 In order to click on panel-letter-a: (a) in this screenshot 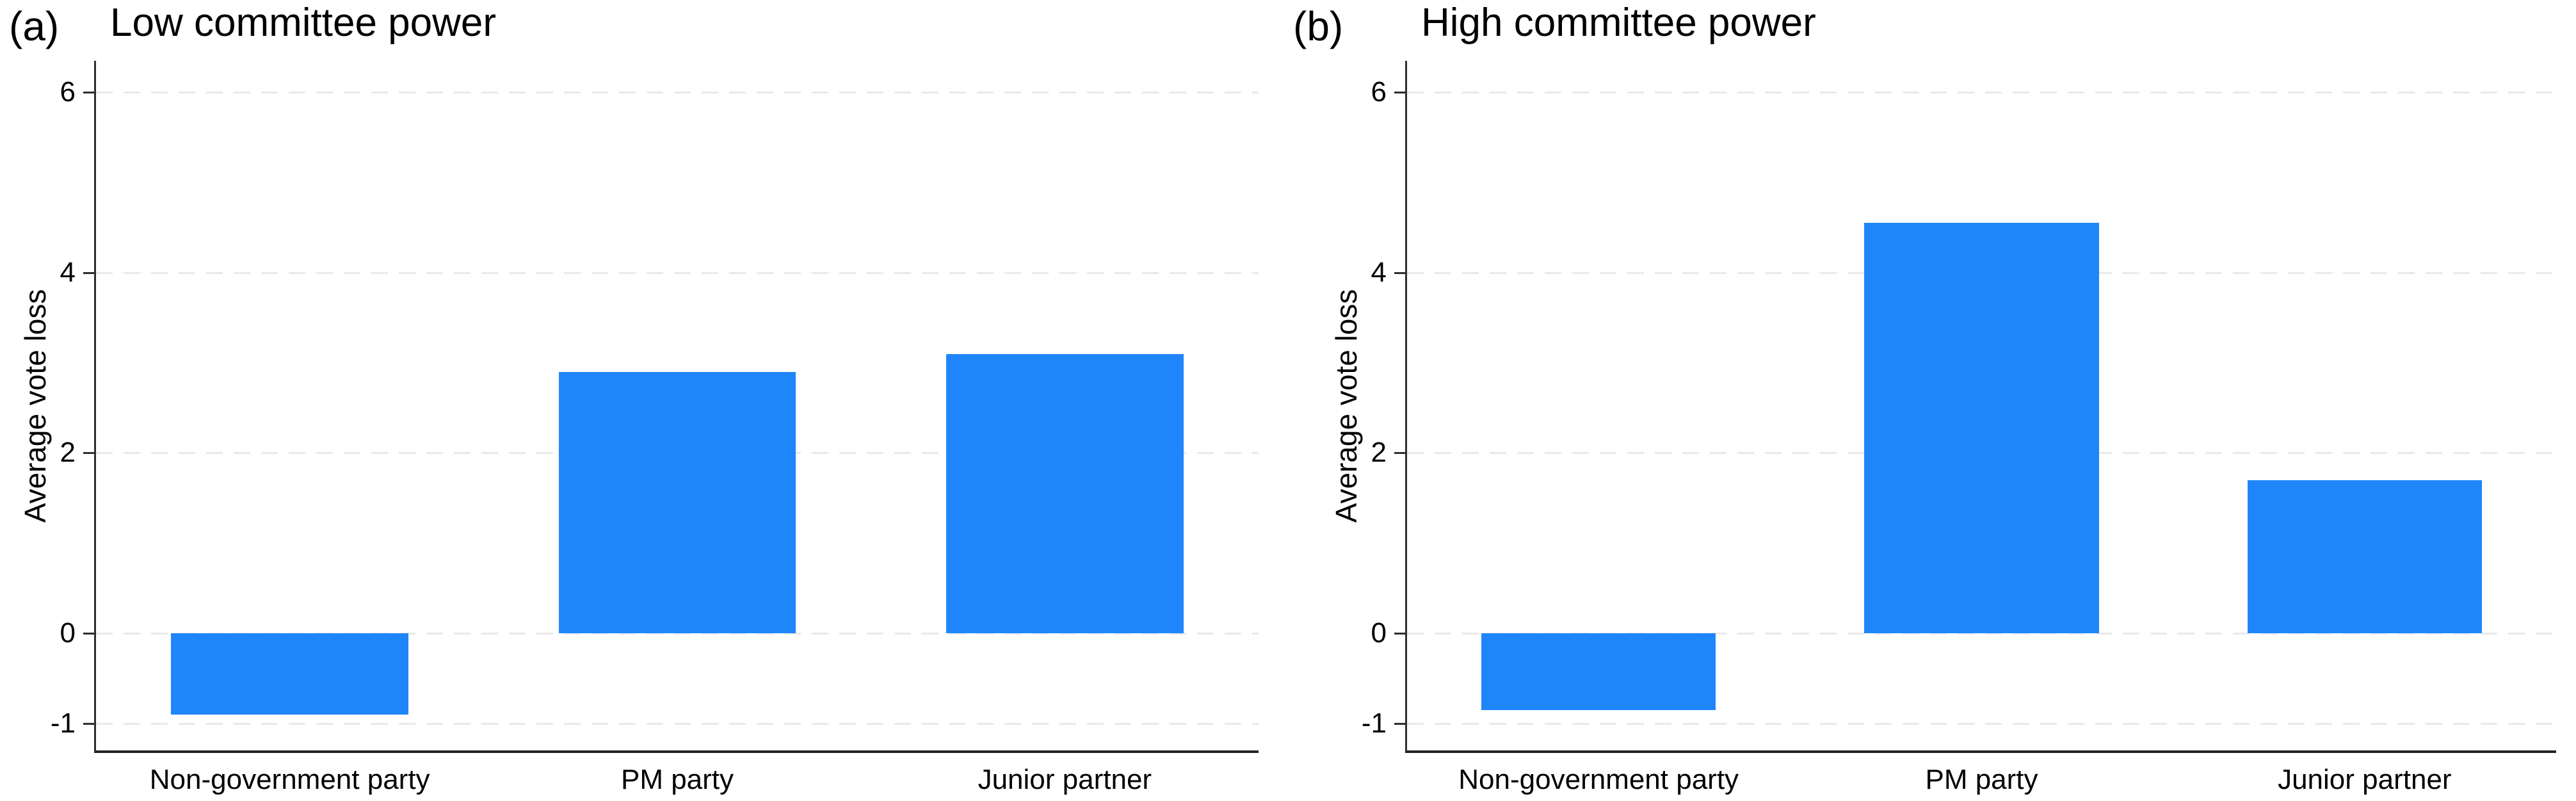, I will do `click(34, 26)`.